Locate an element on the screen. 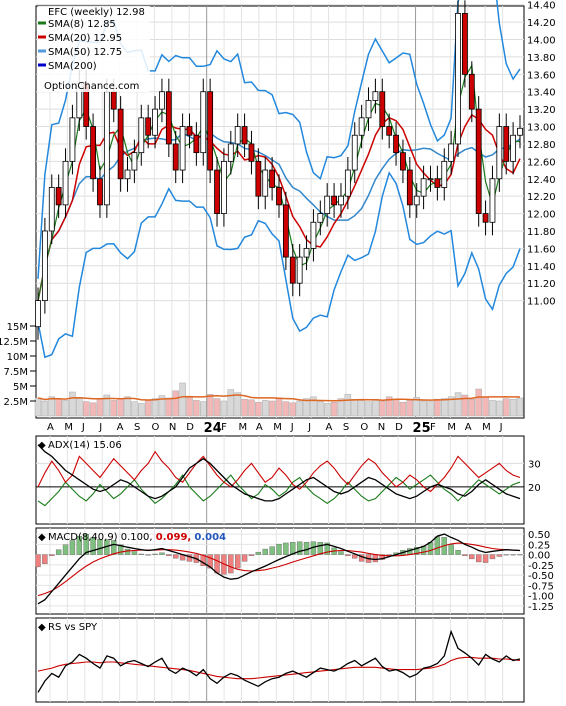 This screenshot has height=706, width=566. macd-y-tick-label: -0.25 is located at coordinates (541, 566).